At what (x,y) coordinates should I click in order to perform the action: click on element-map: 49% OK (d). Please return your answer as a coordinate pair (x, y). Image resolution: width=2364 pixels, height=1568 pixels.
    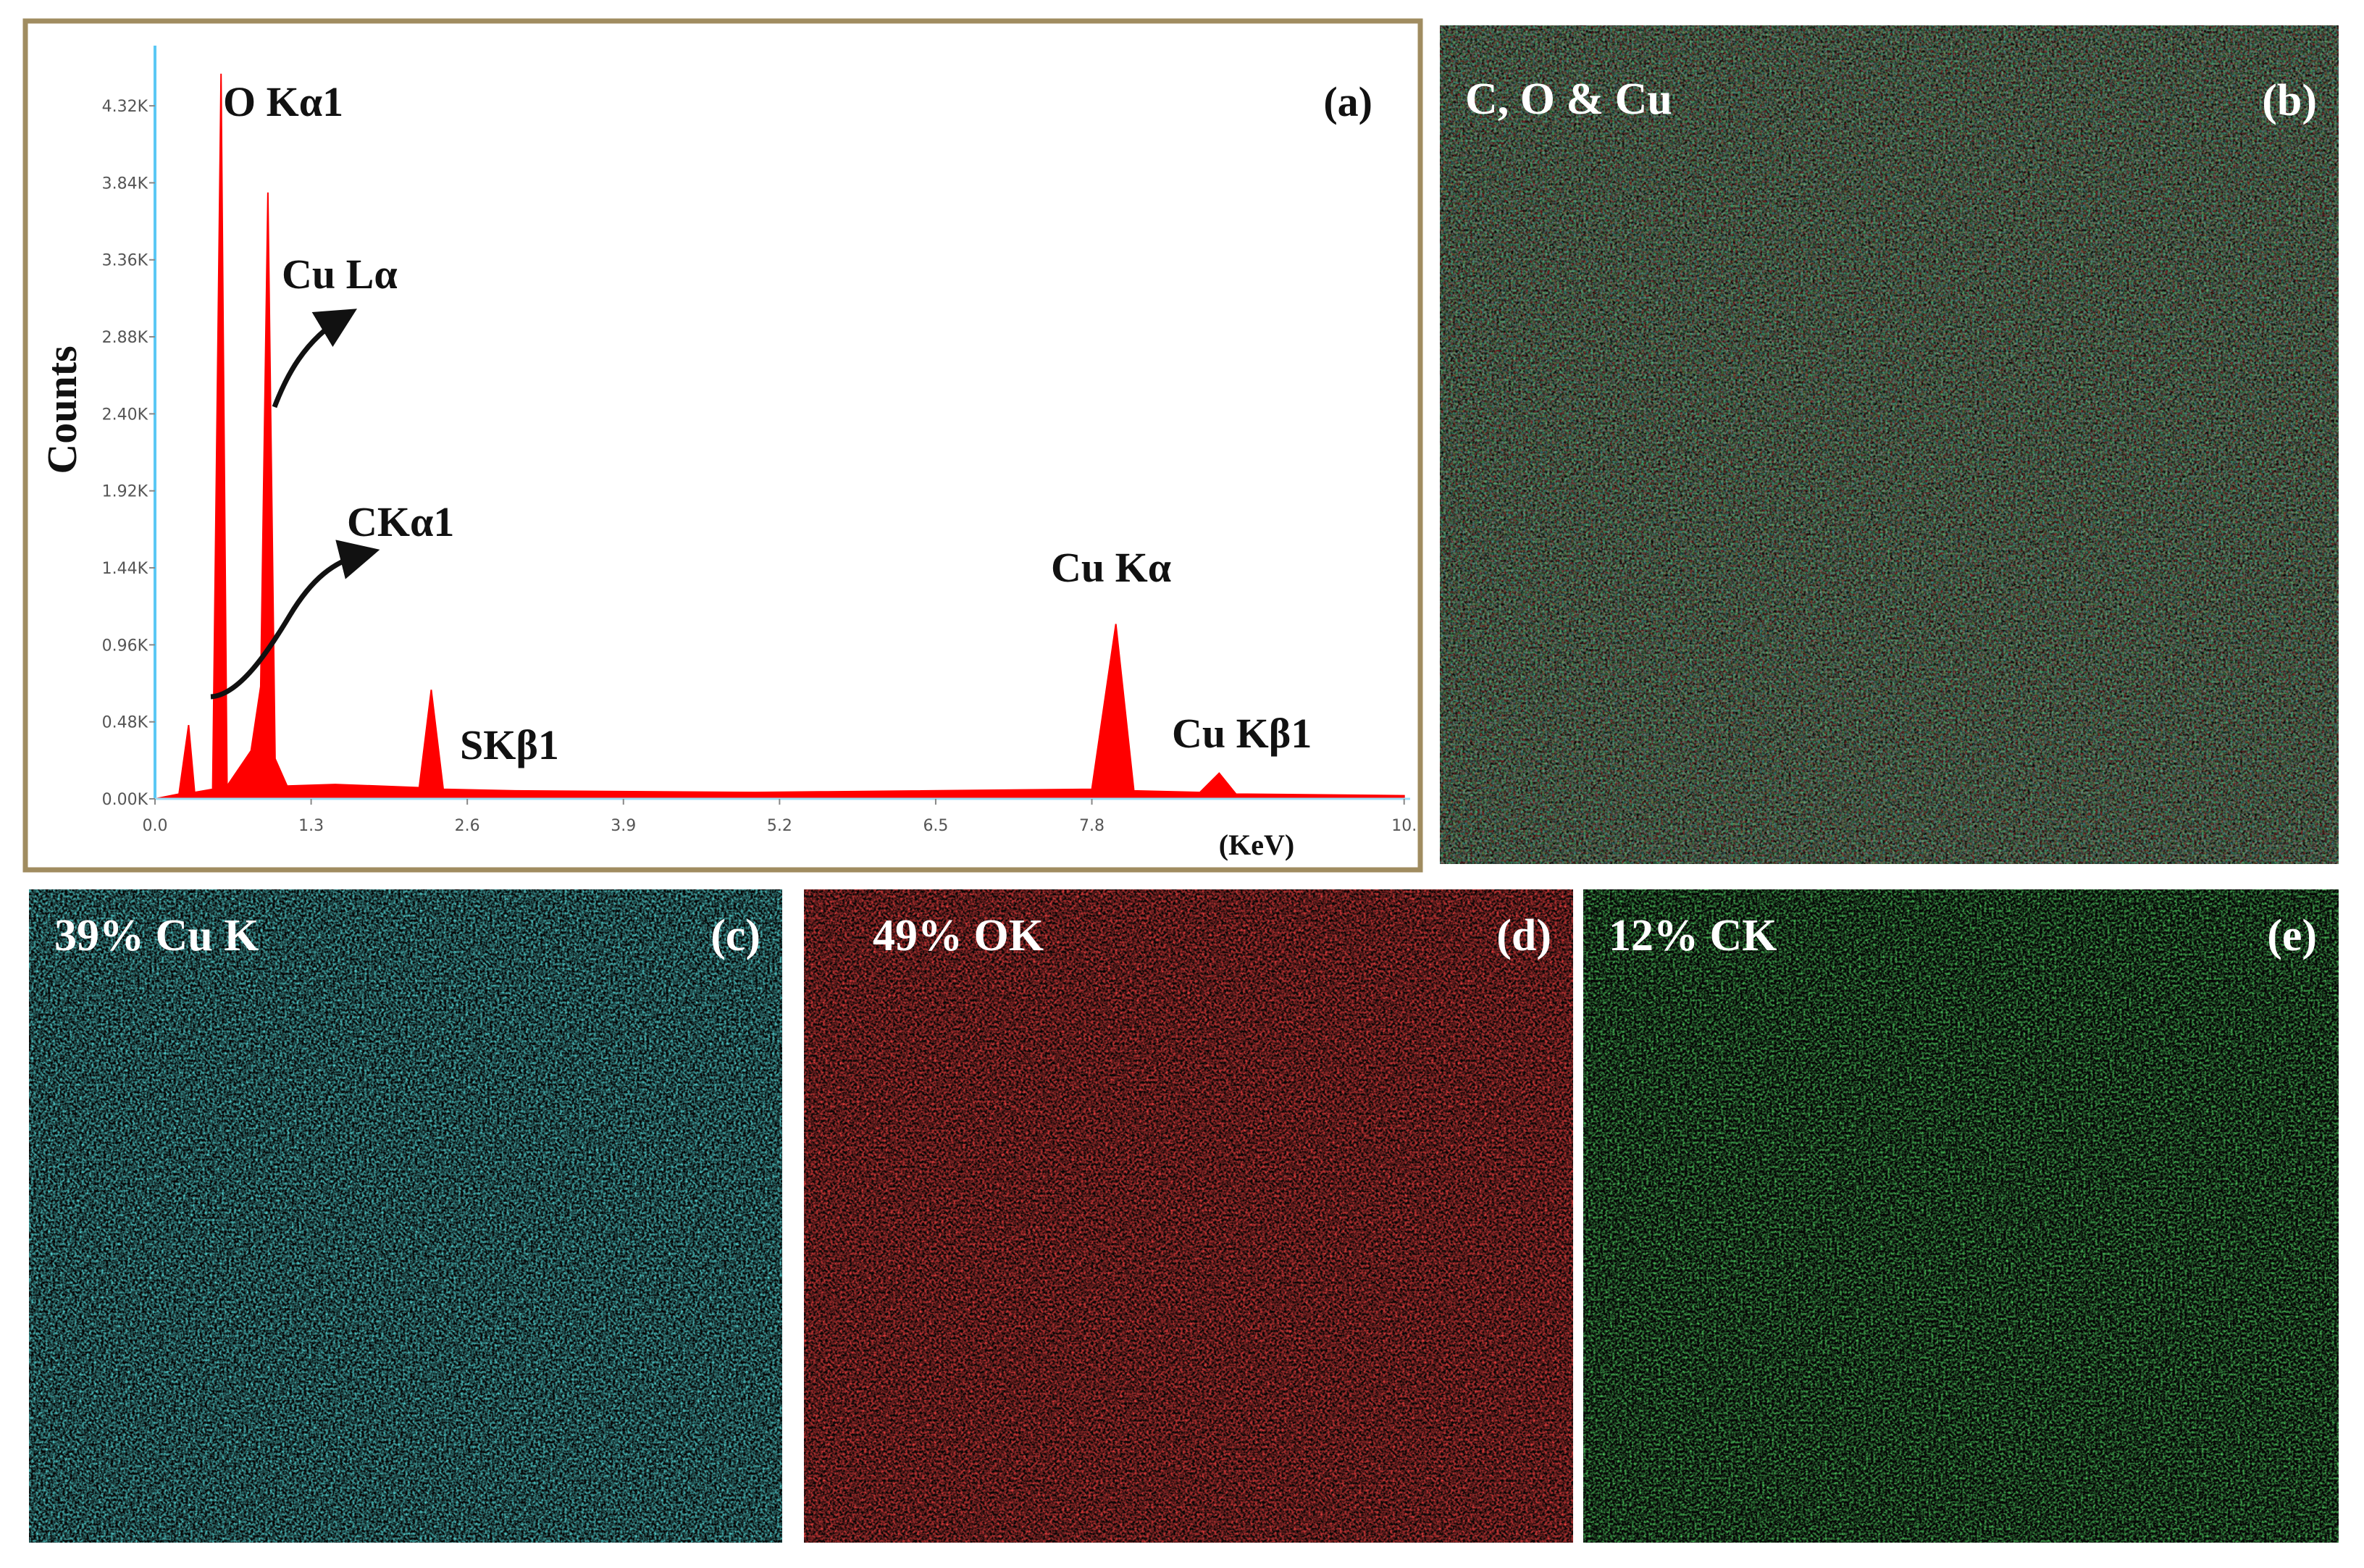
    Looking at the image, I should click on (1188, 1216).